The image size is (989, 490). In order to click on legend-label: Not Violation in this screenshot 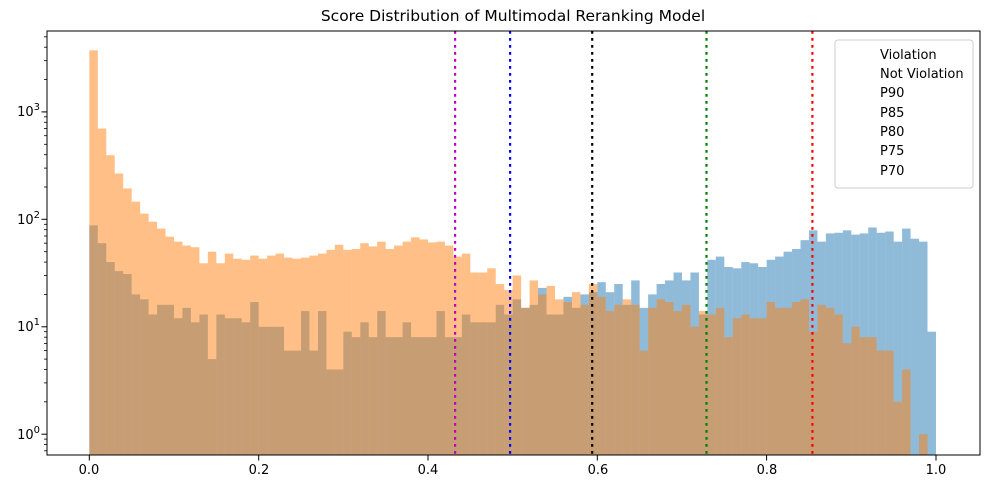, I will do `click(922, 74)`.